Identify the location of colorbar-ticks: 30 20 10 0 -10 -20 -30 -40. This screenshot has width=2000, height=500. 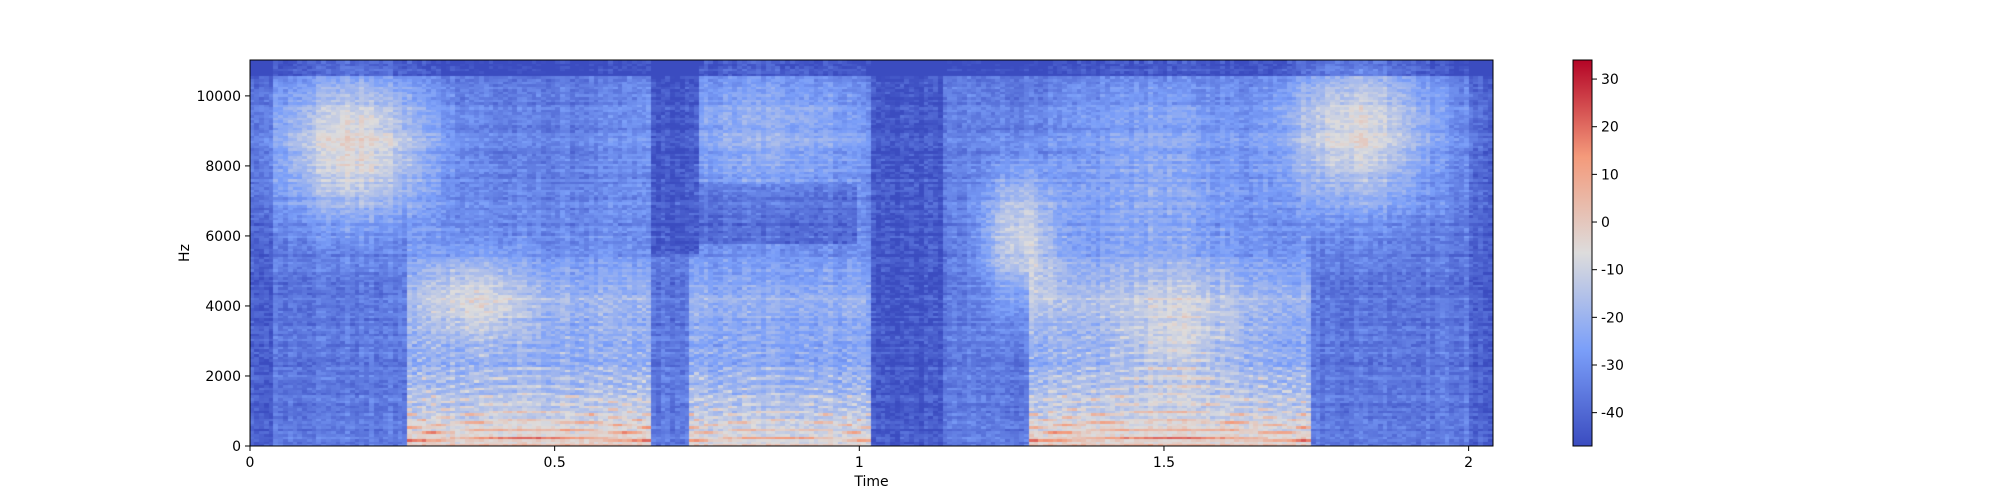
(1608, 247).